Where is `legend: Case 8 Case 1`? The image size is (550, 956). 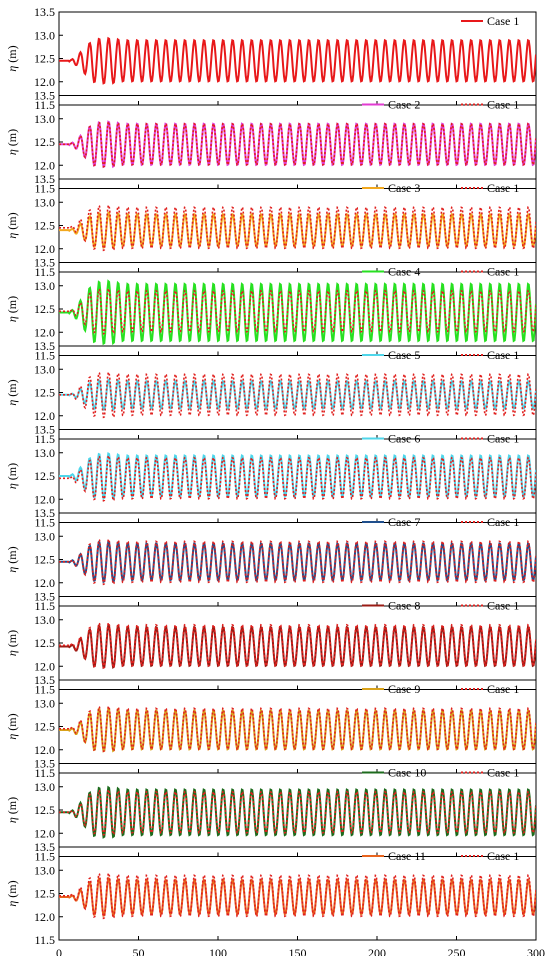
legend: Case 8 Case 1 is located at coordinates (440, 606).